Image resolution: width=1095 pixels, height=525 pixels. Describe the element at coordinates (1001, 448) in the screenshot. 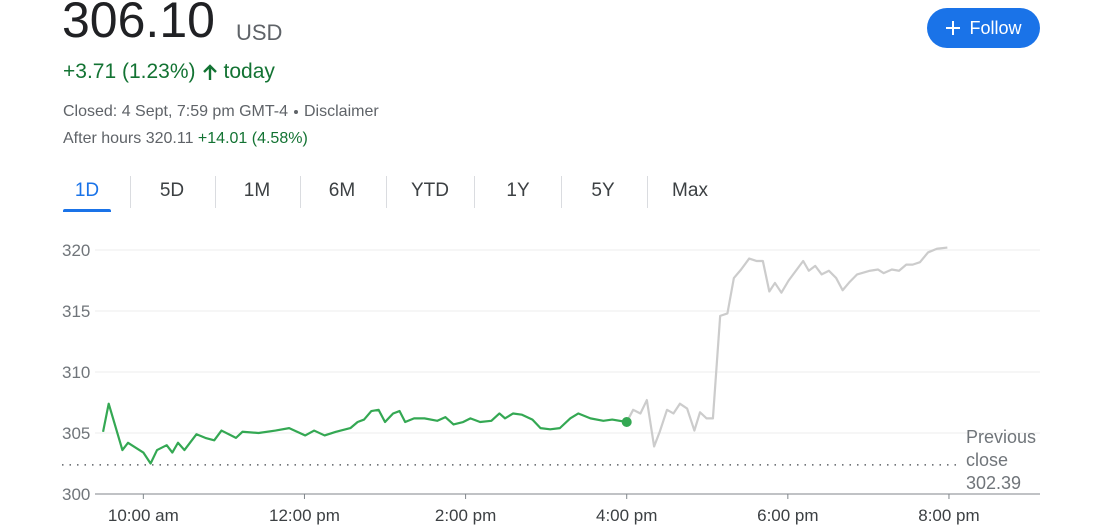

I see `previous-close-text: Previous close` at that location.